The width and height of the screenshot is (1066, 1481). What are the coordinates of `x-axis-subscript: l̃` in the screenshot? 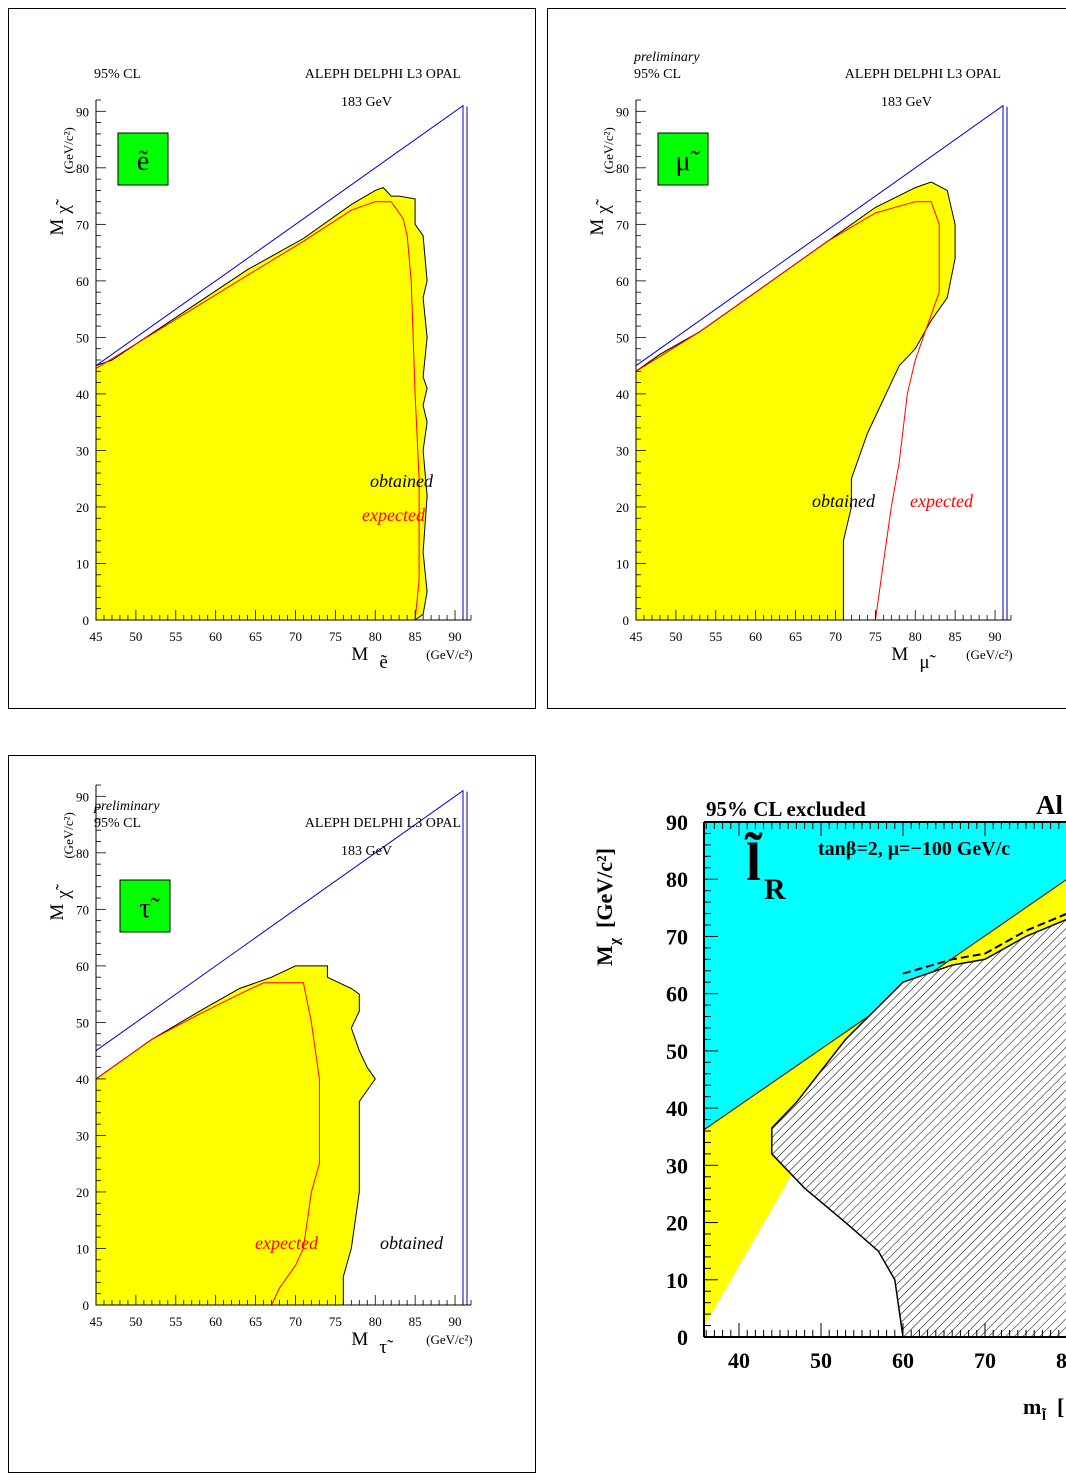 It's located at (1044, 1415).